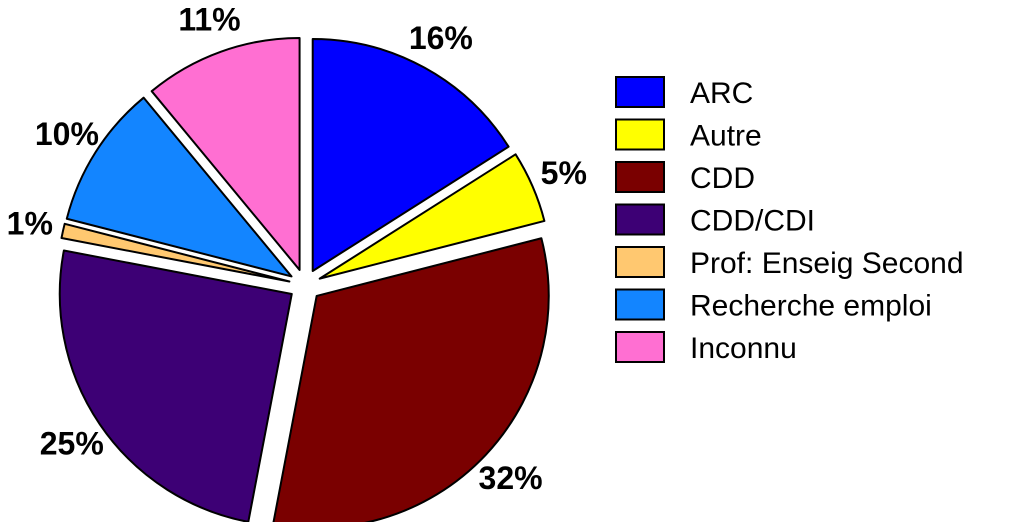  I want to click on legend-label: Prof: Enseig Second, so click(827, 263).